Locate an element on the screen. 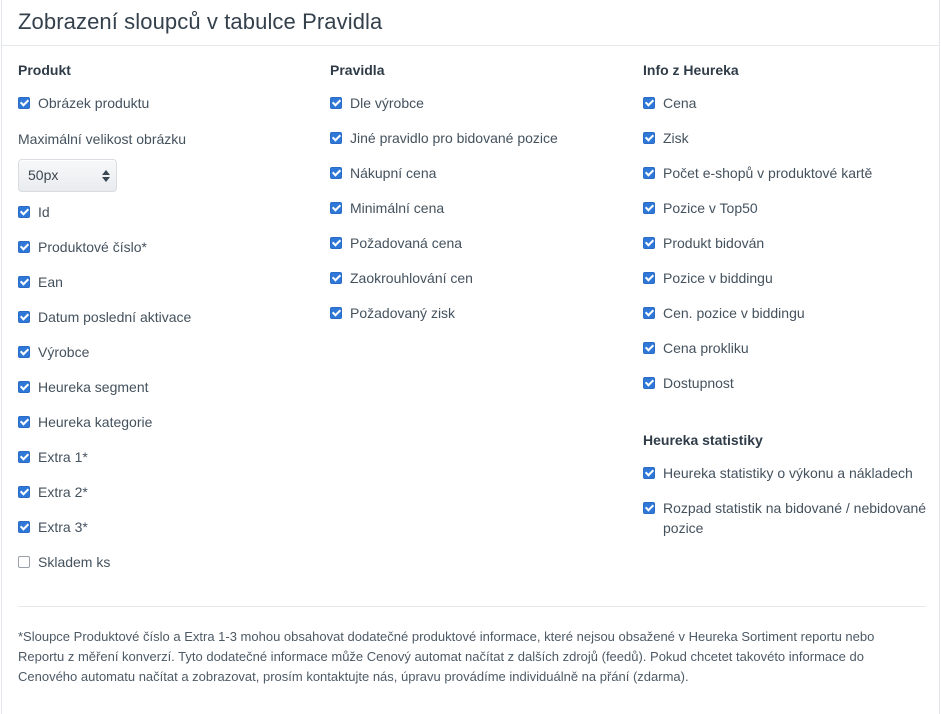 This screenshot has height=714, width=941. checkbox-label: Počet e-shopů v produktové kartě is located at coordinates (768, 173).